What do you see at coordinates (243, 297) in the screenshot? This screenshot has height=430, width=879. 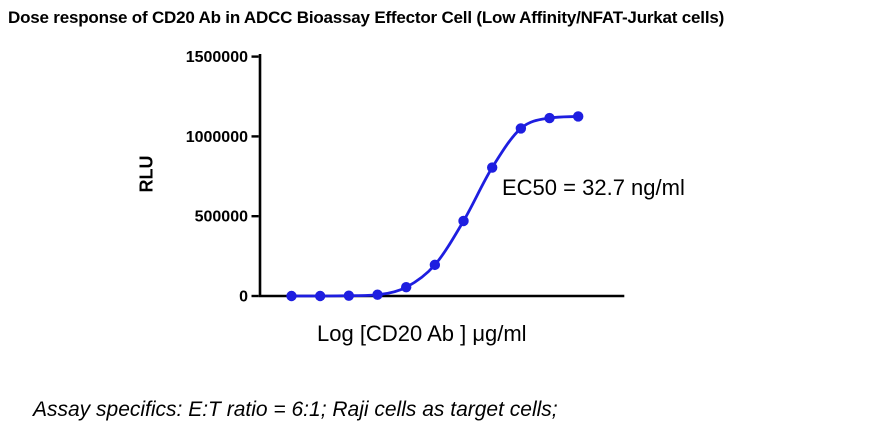 I see `y-tick-label: 0` at bounding box center [243, 297].